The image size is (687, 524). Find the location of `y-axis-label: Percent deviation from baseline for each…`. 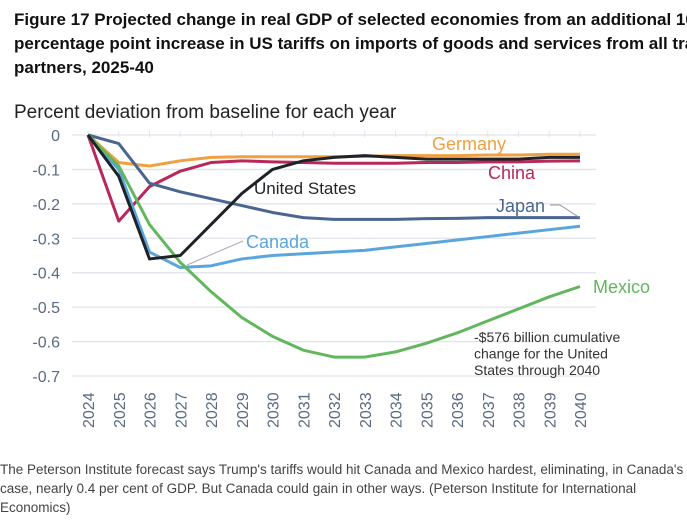

y-axis-label: Percent deviation from baseline for each… is located at coordinates (205, 112).